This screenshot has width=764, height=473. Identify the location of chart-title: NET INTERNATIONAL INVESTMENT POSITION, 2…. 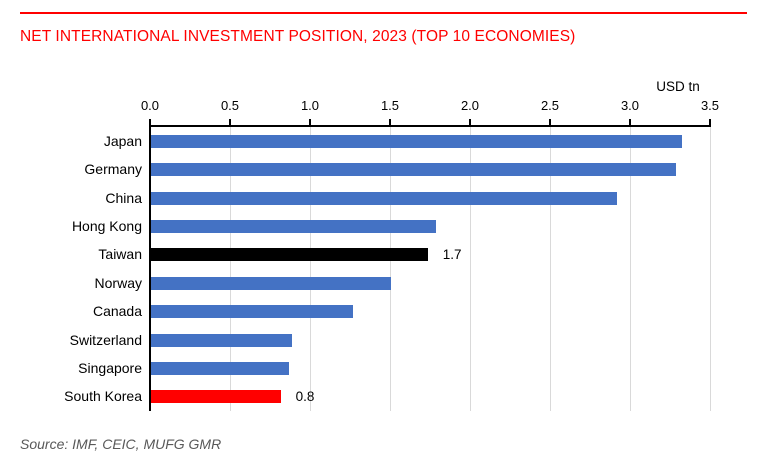
(298, 36).